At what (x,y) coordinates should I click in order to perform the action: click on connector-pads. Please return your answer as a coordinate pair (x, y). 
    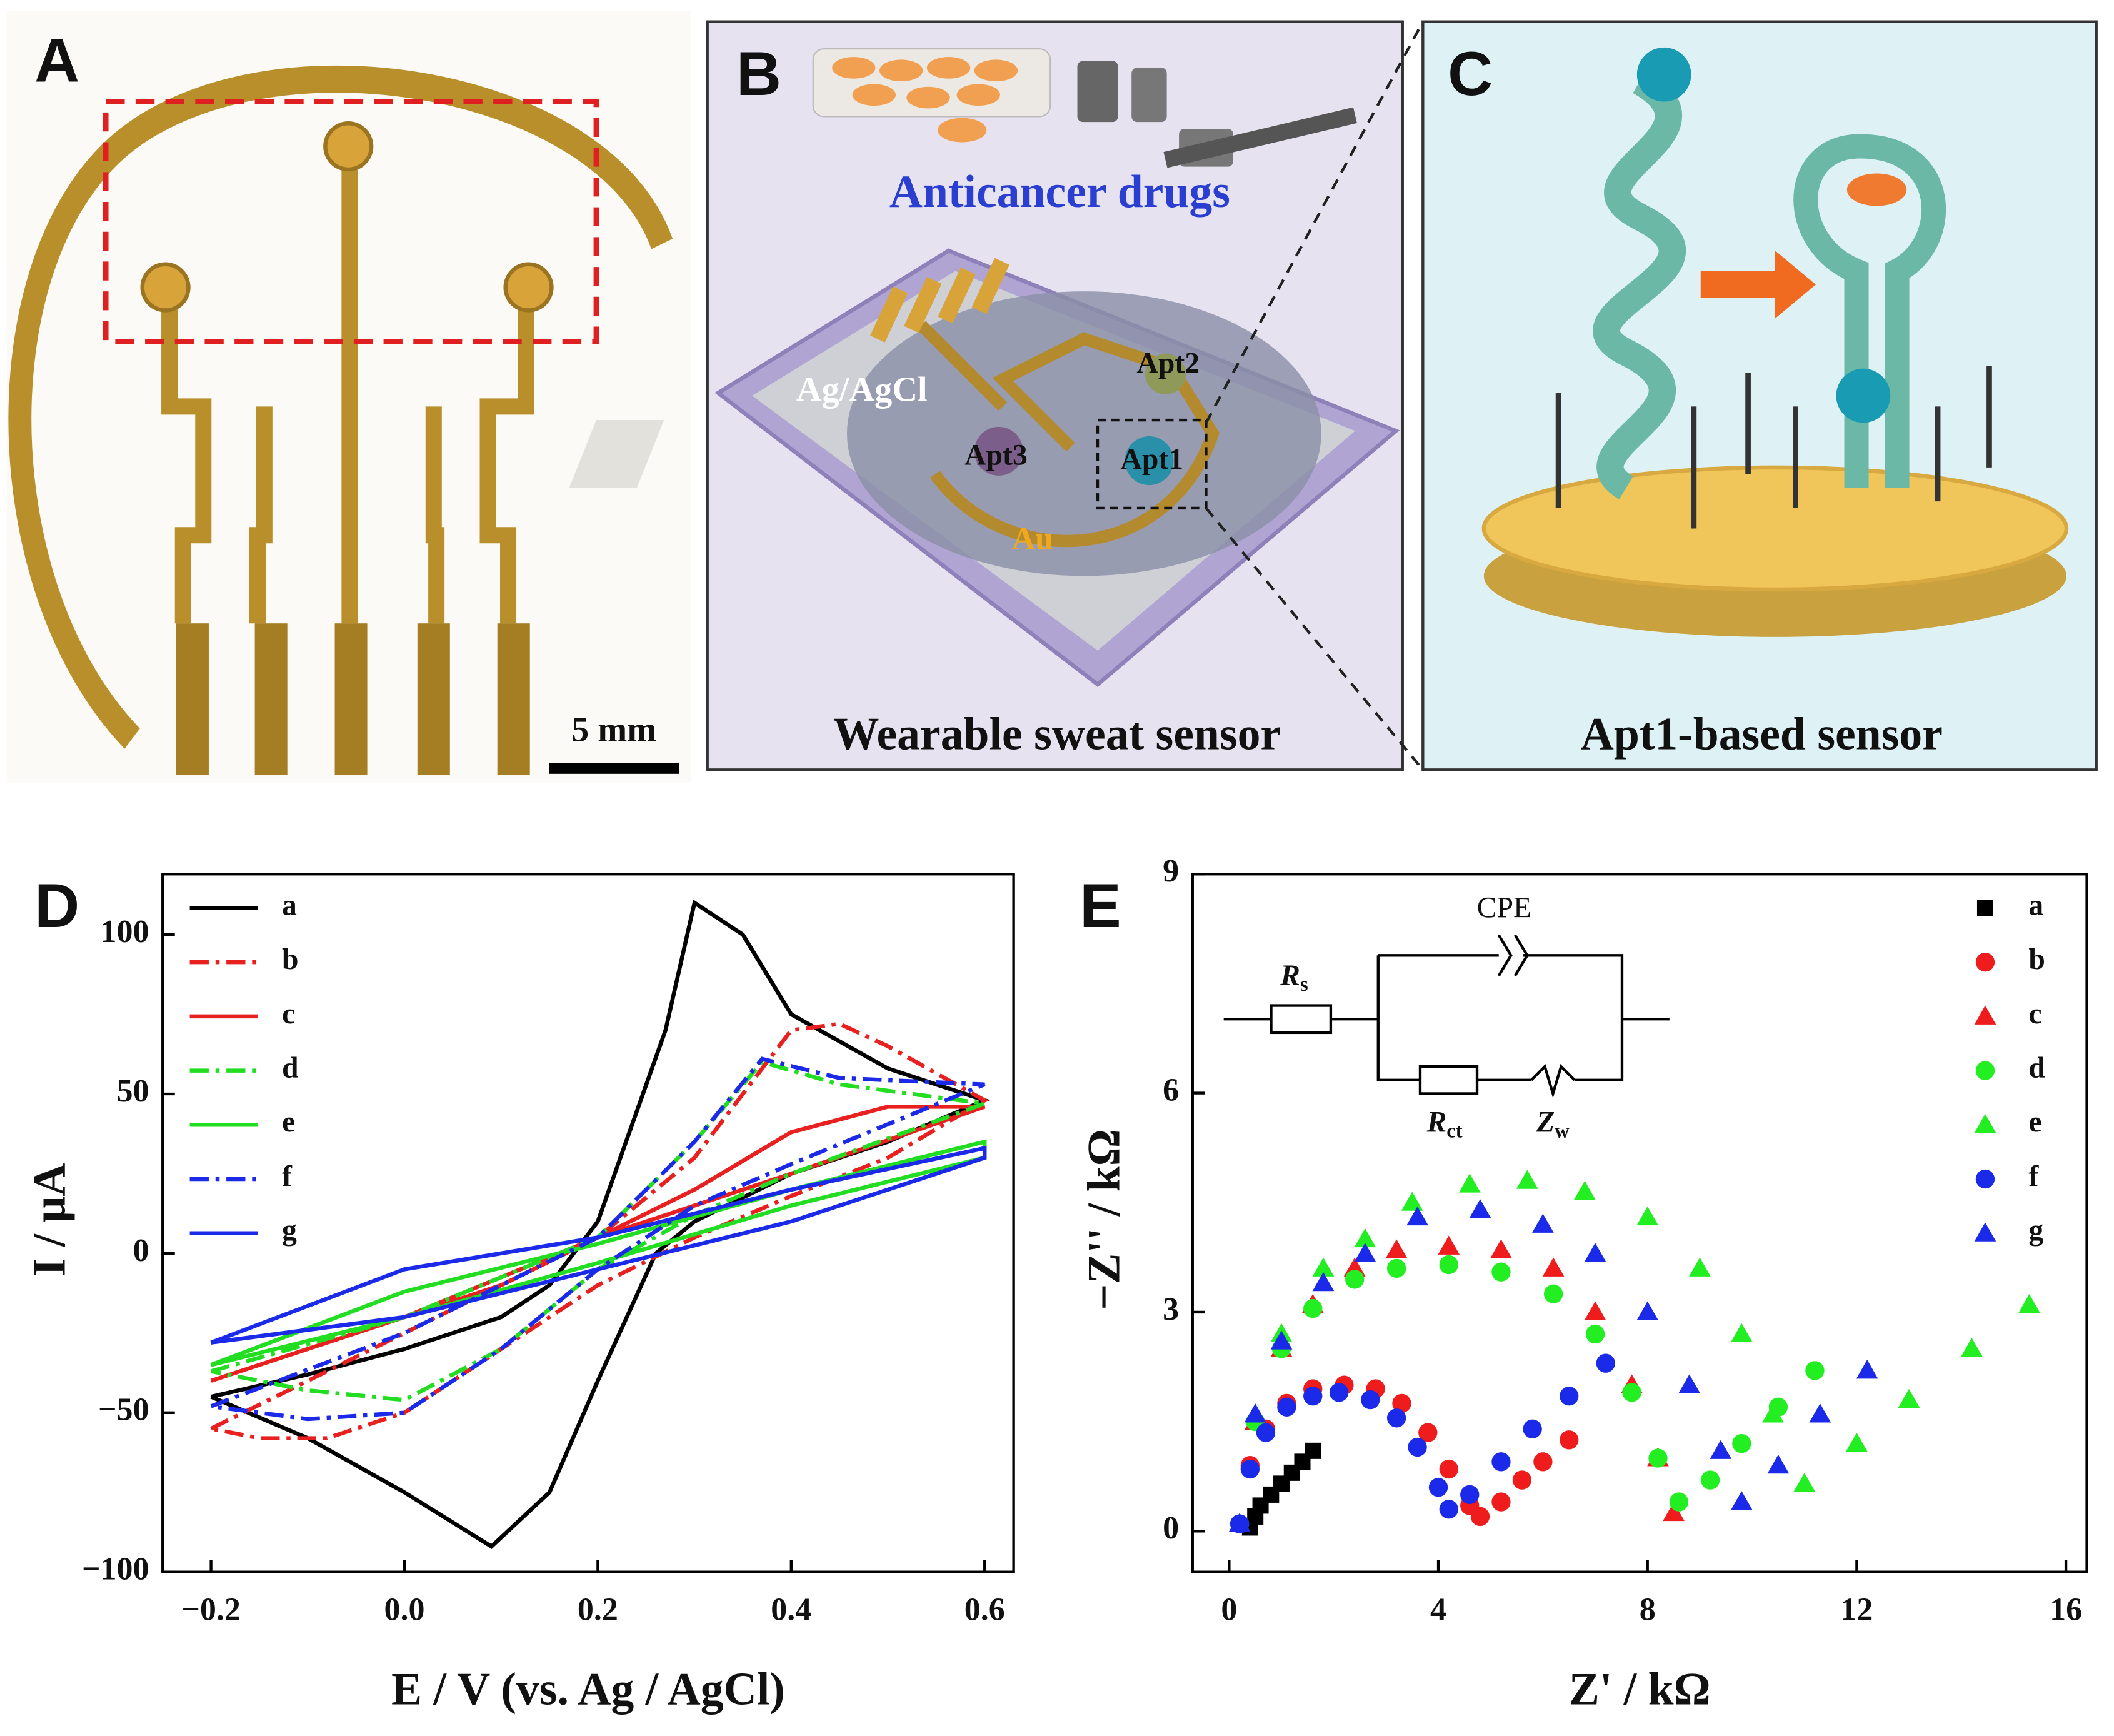
    Looking at the image, I should click on (939, 300).